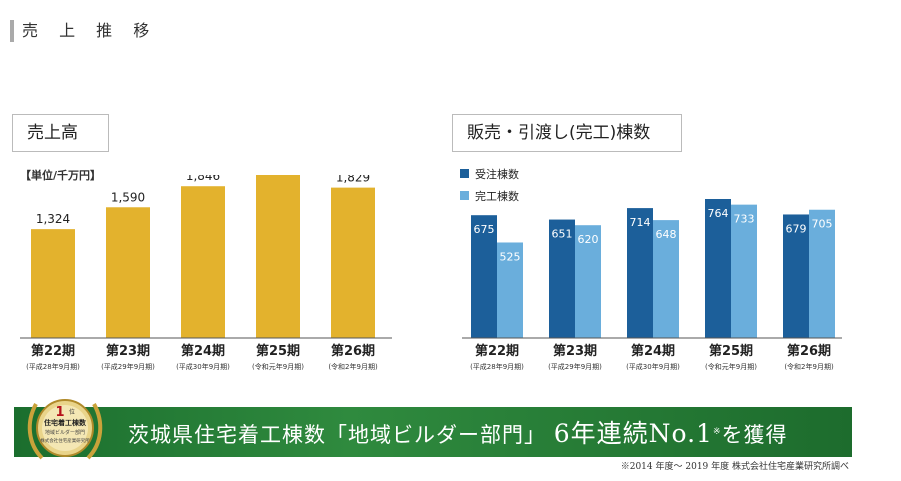  What do you see at coordinates (731, 351) in the screenshot?
I see `units-category-label: 第25期` at bounding box center [731, 351].